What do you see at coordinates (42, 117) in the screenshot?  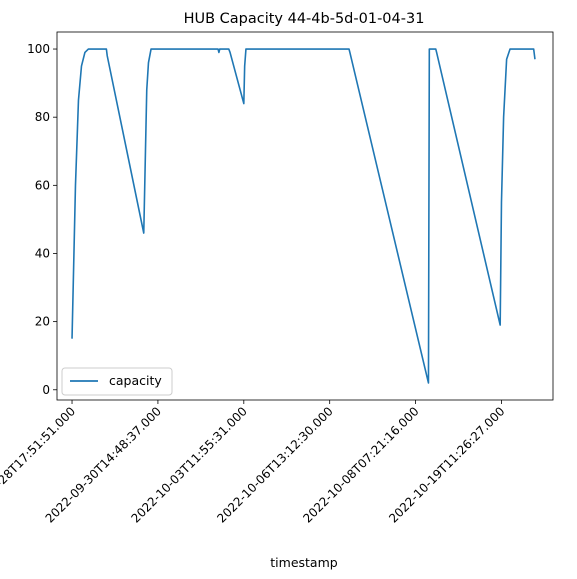 I see `y-tick-label-80: 80` at bounding box center [42, 117].